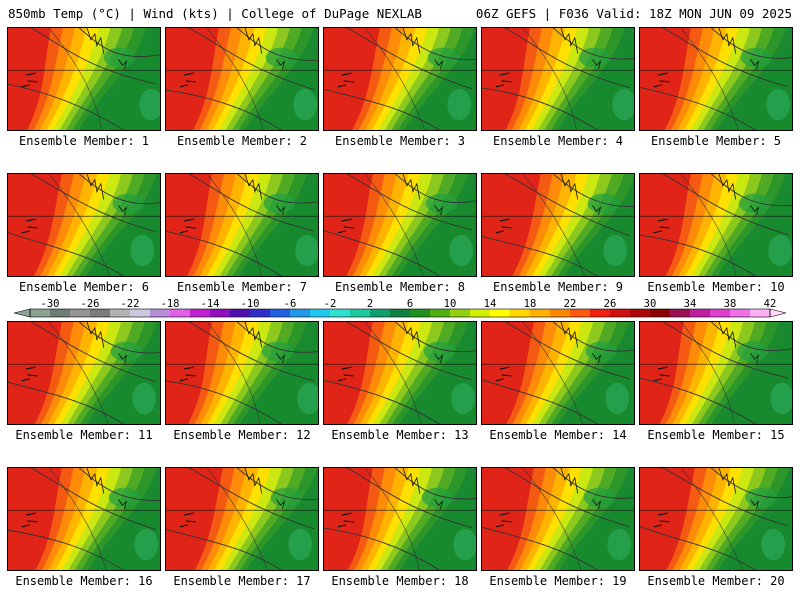 Image resolution: width=800 pixels, height=600 pixels. What do you see at coordinates (450, 304) in the screenshot?
I see `colorbar-tick-label: 10` at bounding box center [450, 304].